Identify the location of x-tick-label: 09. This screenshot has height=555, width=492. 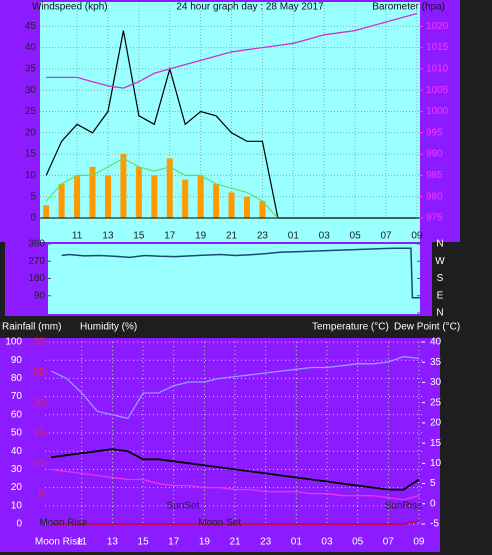
(417, 236).